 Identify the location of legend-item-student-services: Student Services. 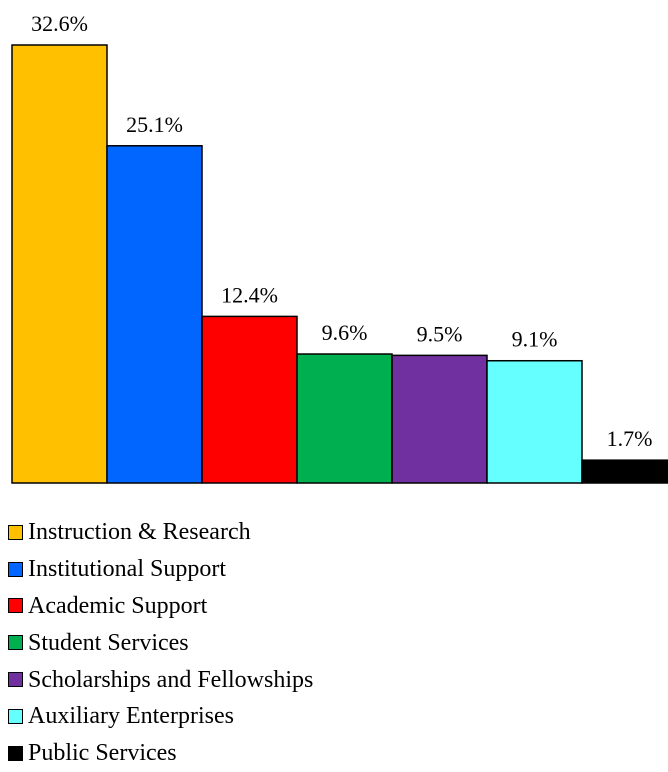
(160, 642).